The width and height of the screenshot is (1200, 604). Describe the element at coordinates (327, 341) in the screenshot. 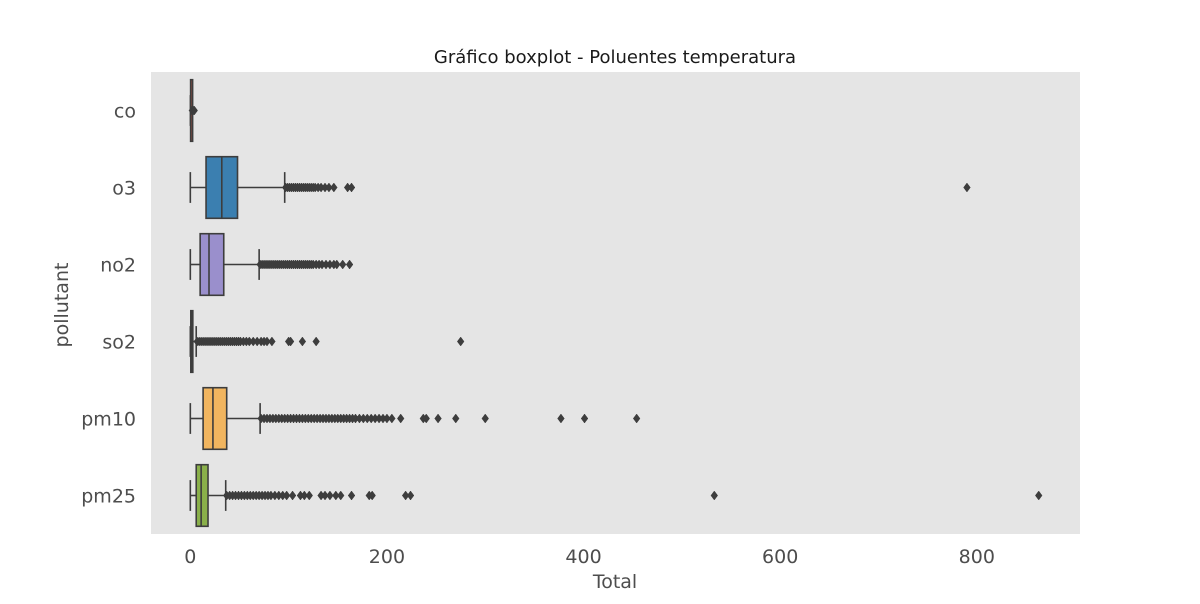

I see `box-so2` at that location.